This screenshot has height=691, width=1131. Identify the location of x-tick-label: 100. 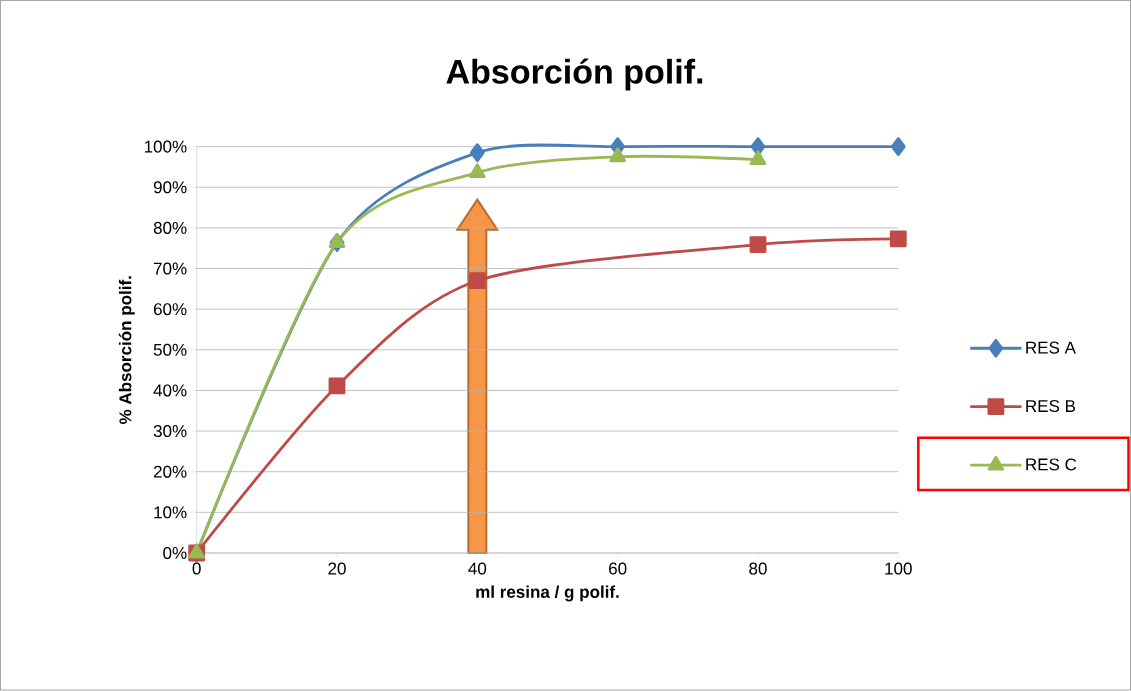
(898, 568).